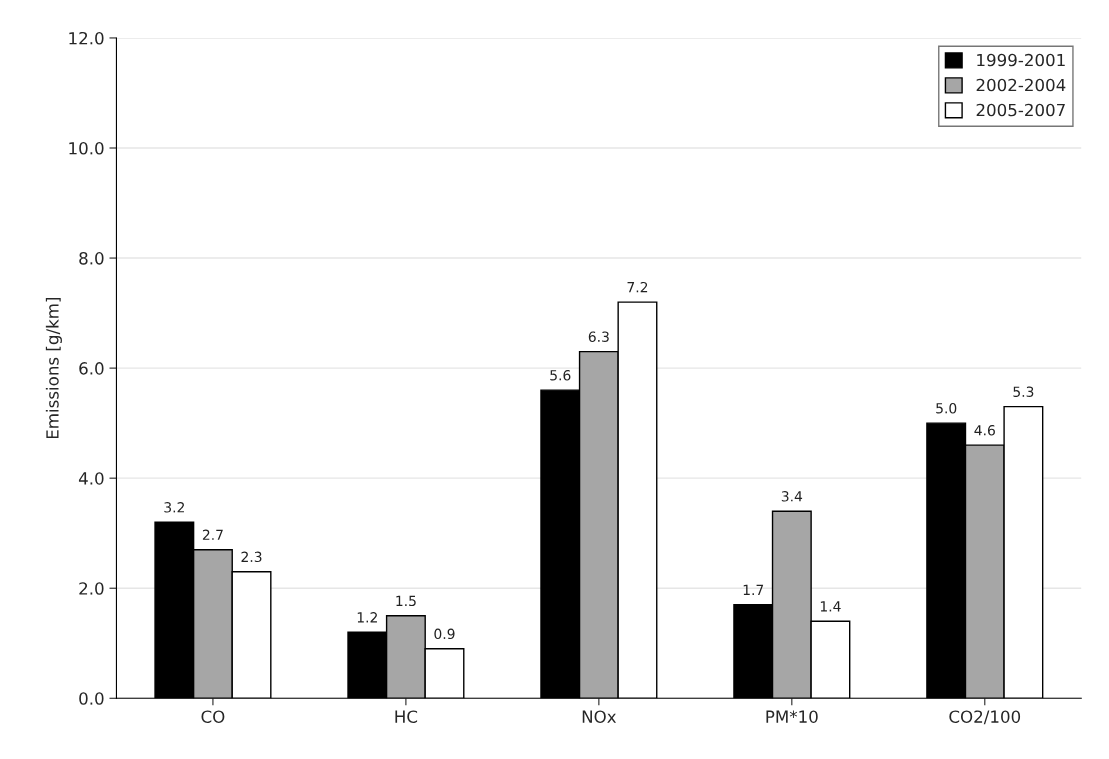 The height and width of the screenshot is (759, 1109). Describe the element at coordinates (560, 375) in the screenshot. I see `data-label: 5.6` at that location.